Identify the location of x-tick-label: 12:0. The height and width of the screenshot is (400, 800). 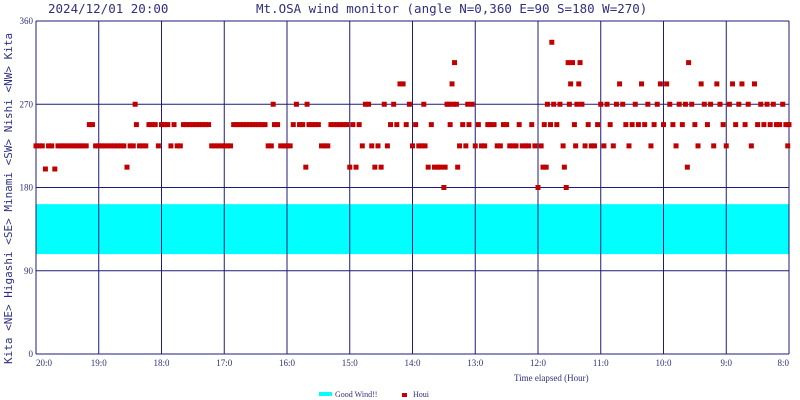
(538, 363).